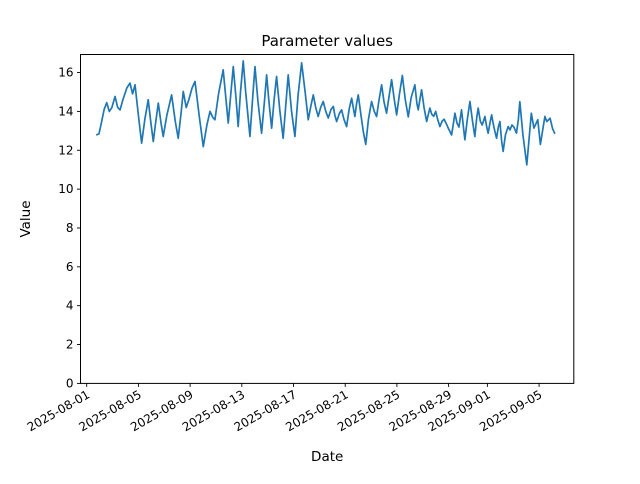 The image size is (640, 484). Describe the element at coordinates (70, 267) in the screenshot. I see `y-tick-label: 6` at that location.